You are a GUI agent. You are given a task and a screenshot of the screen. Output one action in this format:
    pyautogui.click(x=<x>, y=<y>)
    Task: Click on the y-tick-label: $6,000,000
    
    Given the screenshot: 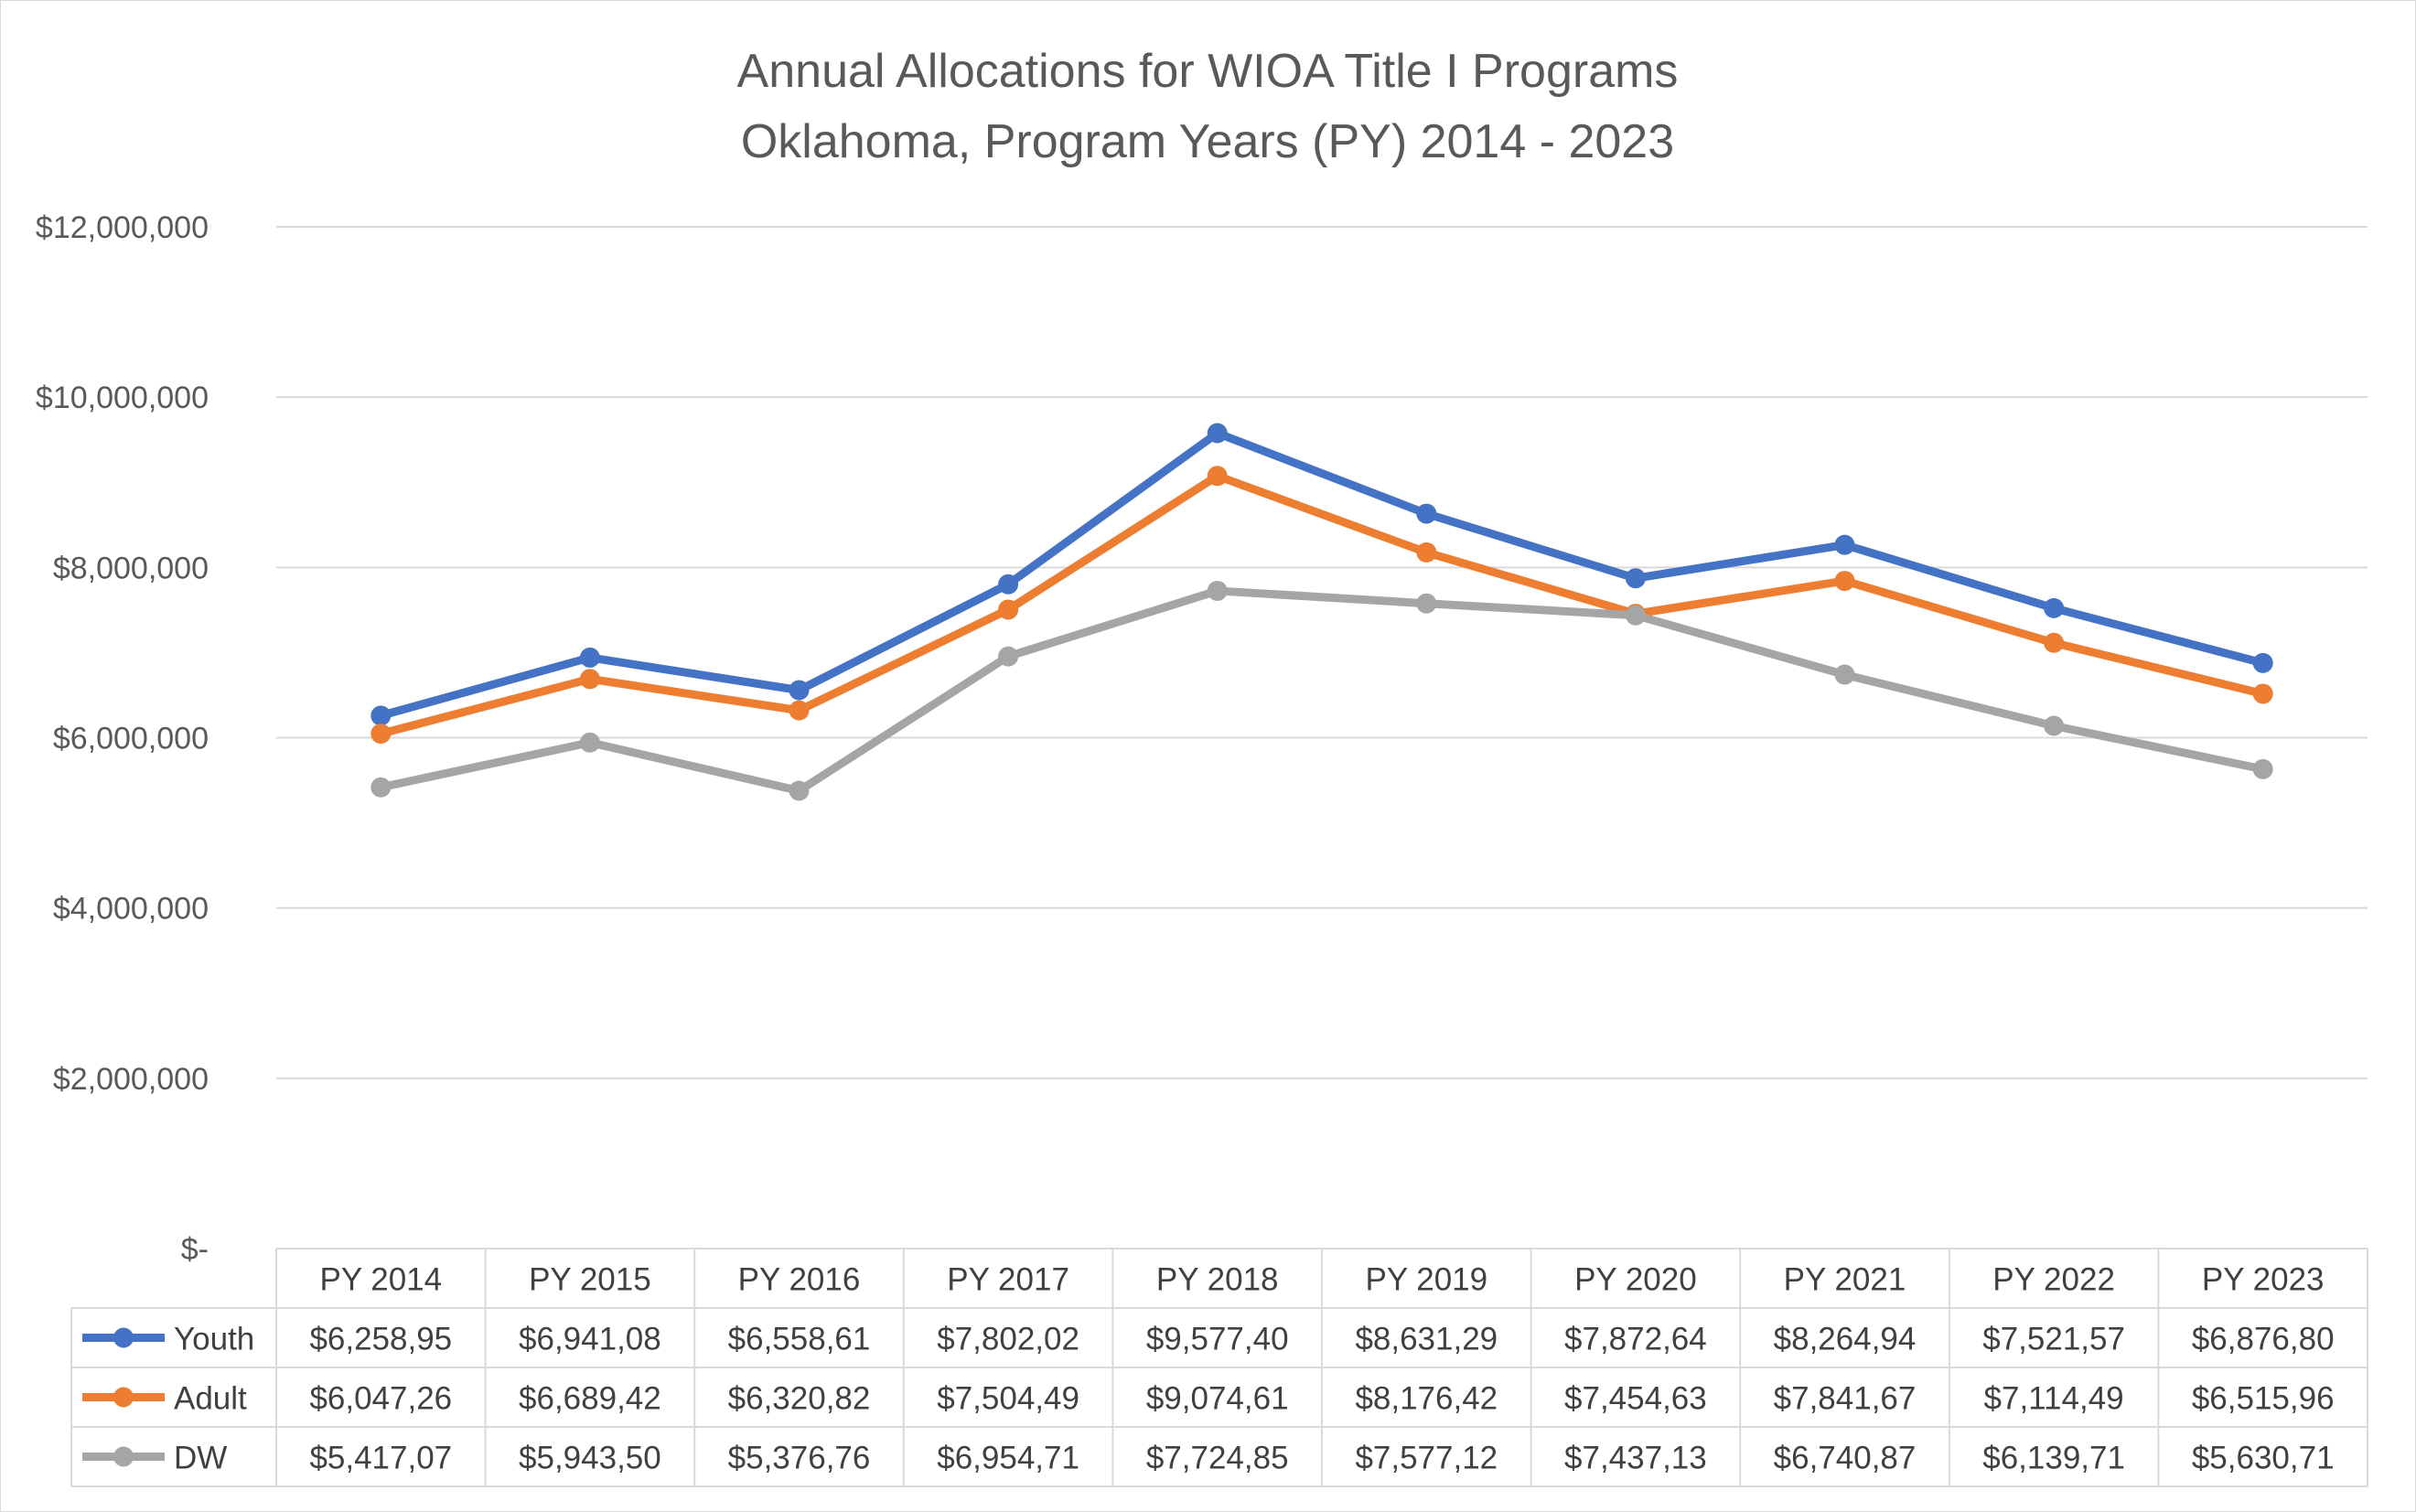 What is the action you would take?
    pyautogui.click(x=131, y=739)
    